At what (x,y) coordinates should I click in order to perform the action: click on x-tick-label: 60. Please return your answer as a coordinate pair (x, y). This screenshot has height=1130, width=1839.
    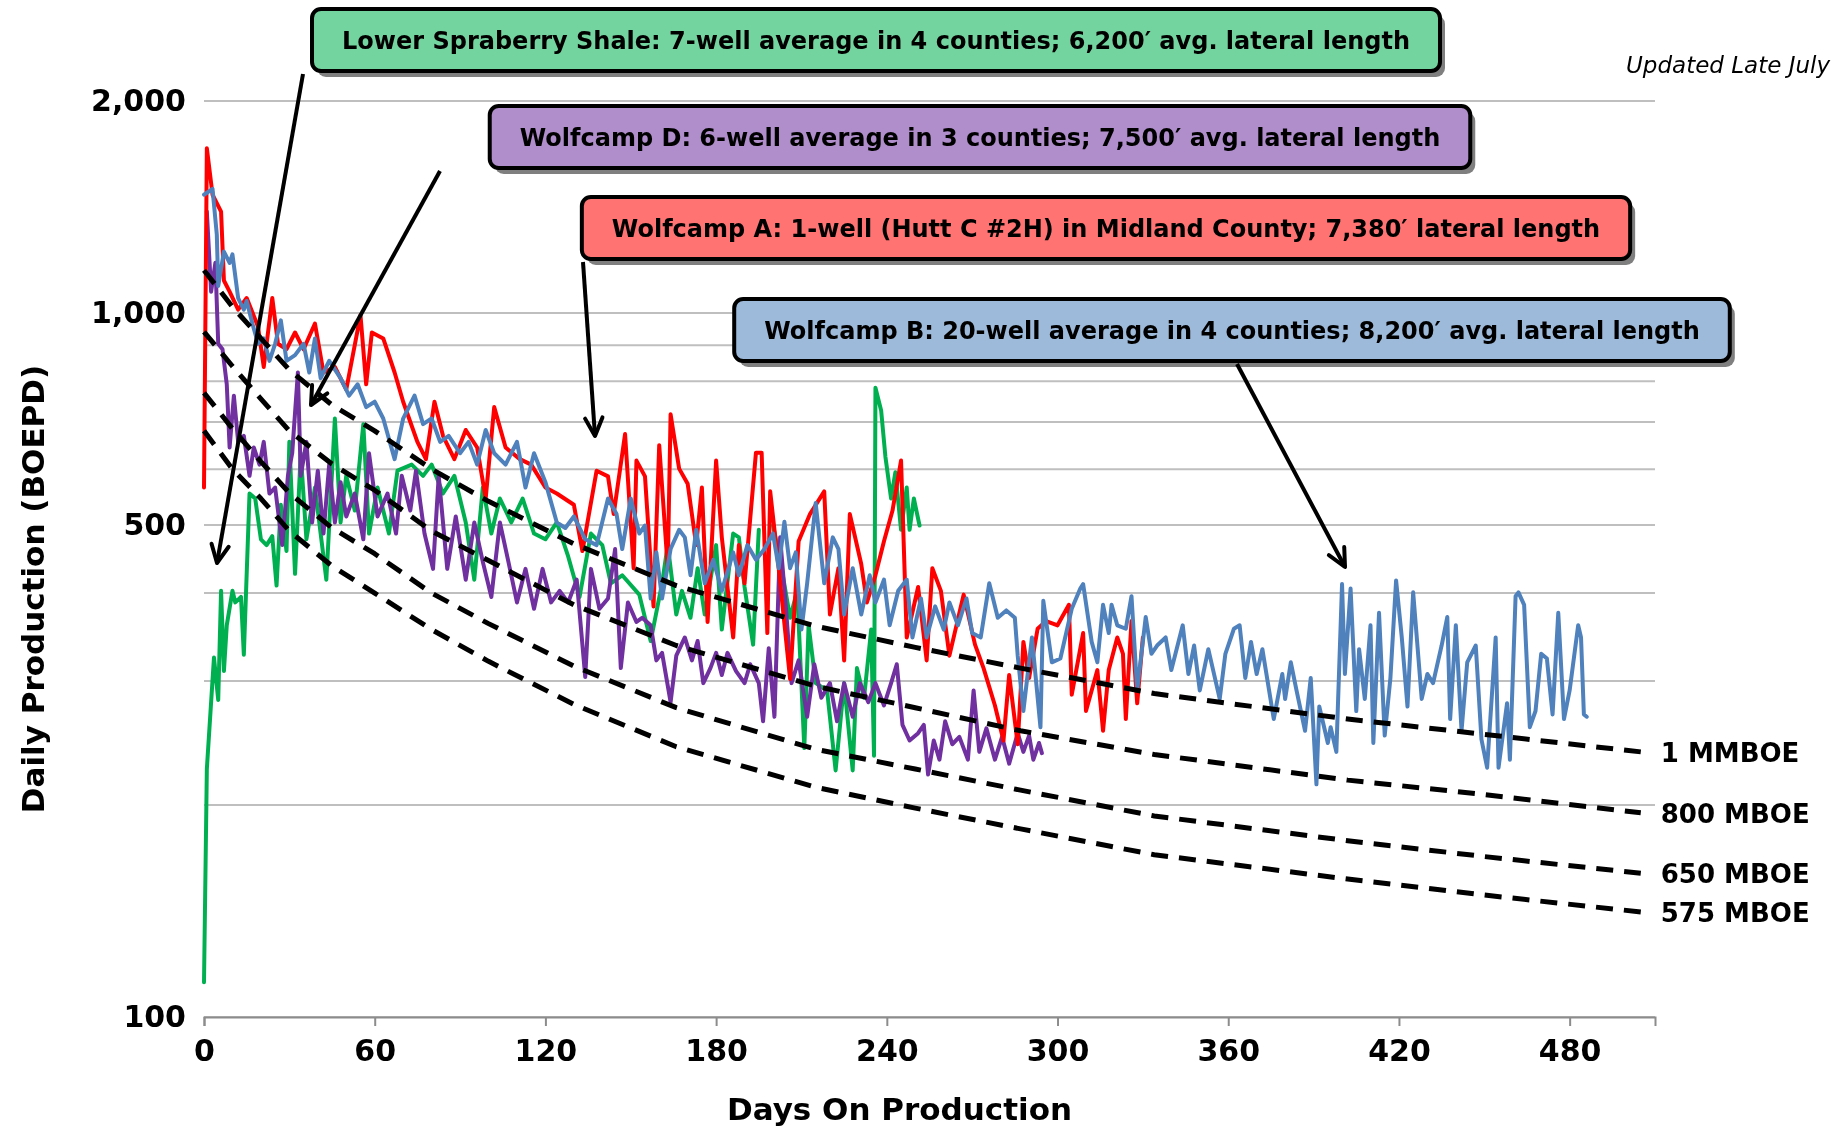
    Looking at the image, I should click on (375, 1051).